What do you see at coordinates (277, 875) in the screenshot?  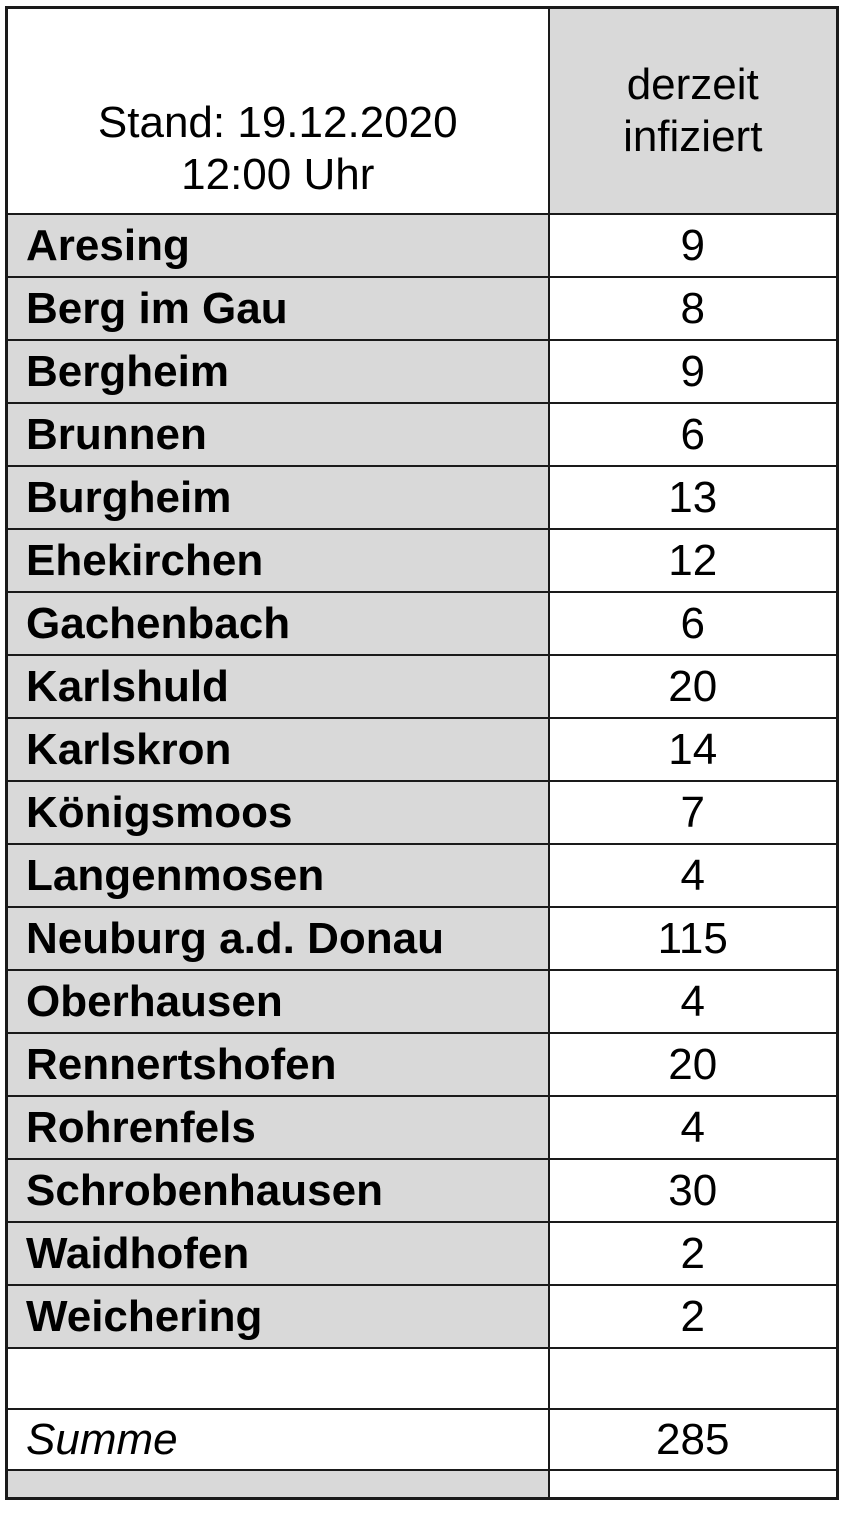 I see `municipality-name-cell: Langenmosen` at bounding box center [277, 875].